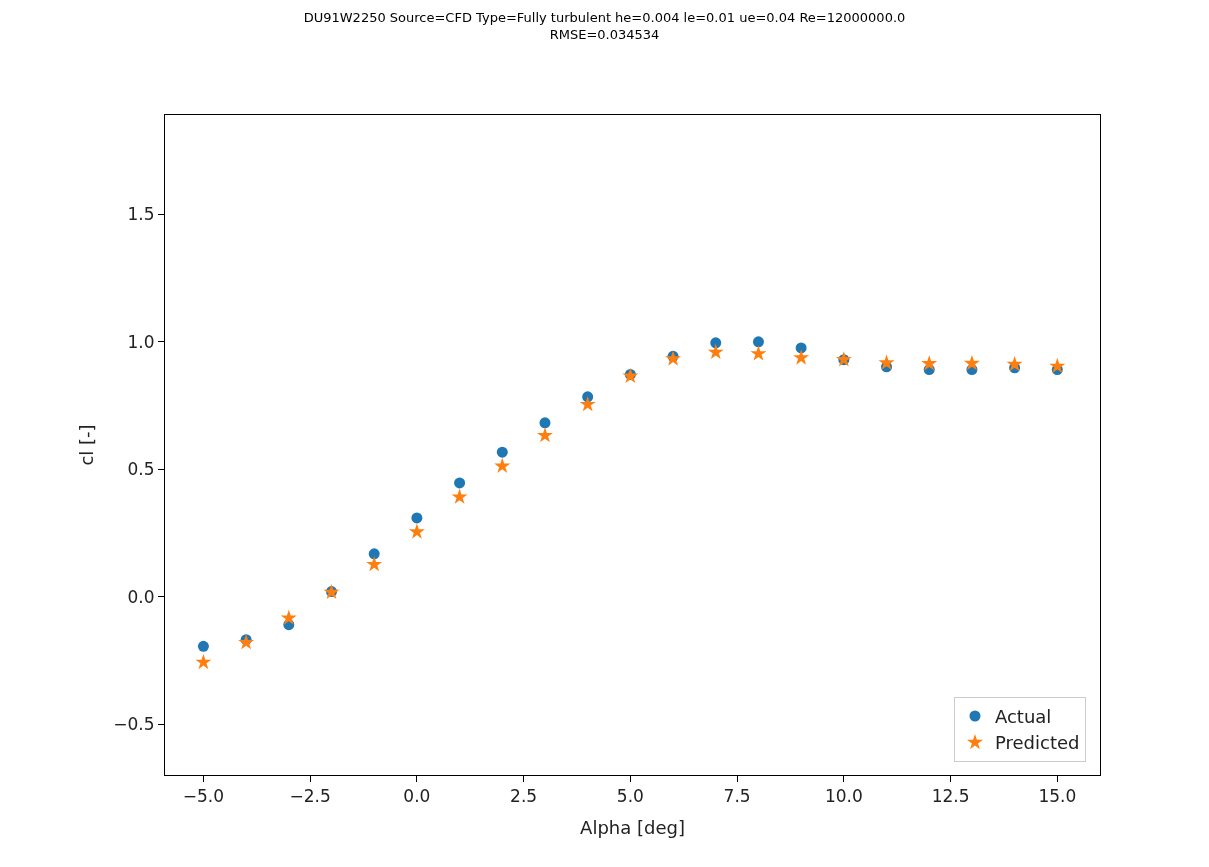  Describe the element at coordinates (141, 214) in the screenshot. I see `y-tick-label: 1.5` at that location.